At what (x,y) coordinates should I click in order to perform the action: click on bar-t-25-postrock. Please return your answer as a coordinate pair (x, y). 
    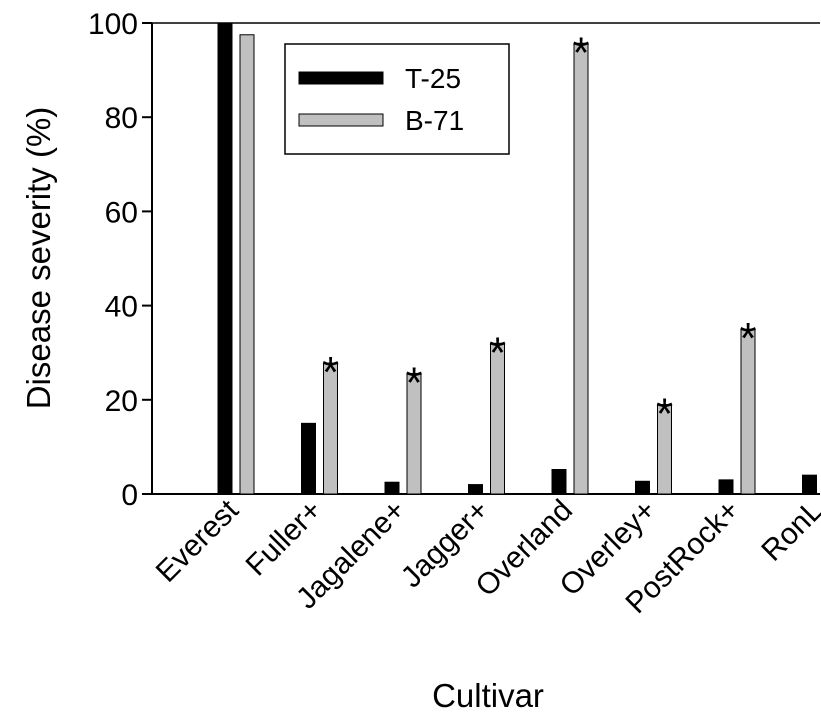
    Looking at the image, I should click on (726, 487).